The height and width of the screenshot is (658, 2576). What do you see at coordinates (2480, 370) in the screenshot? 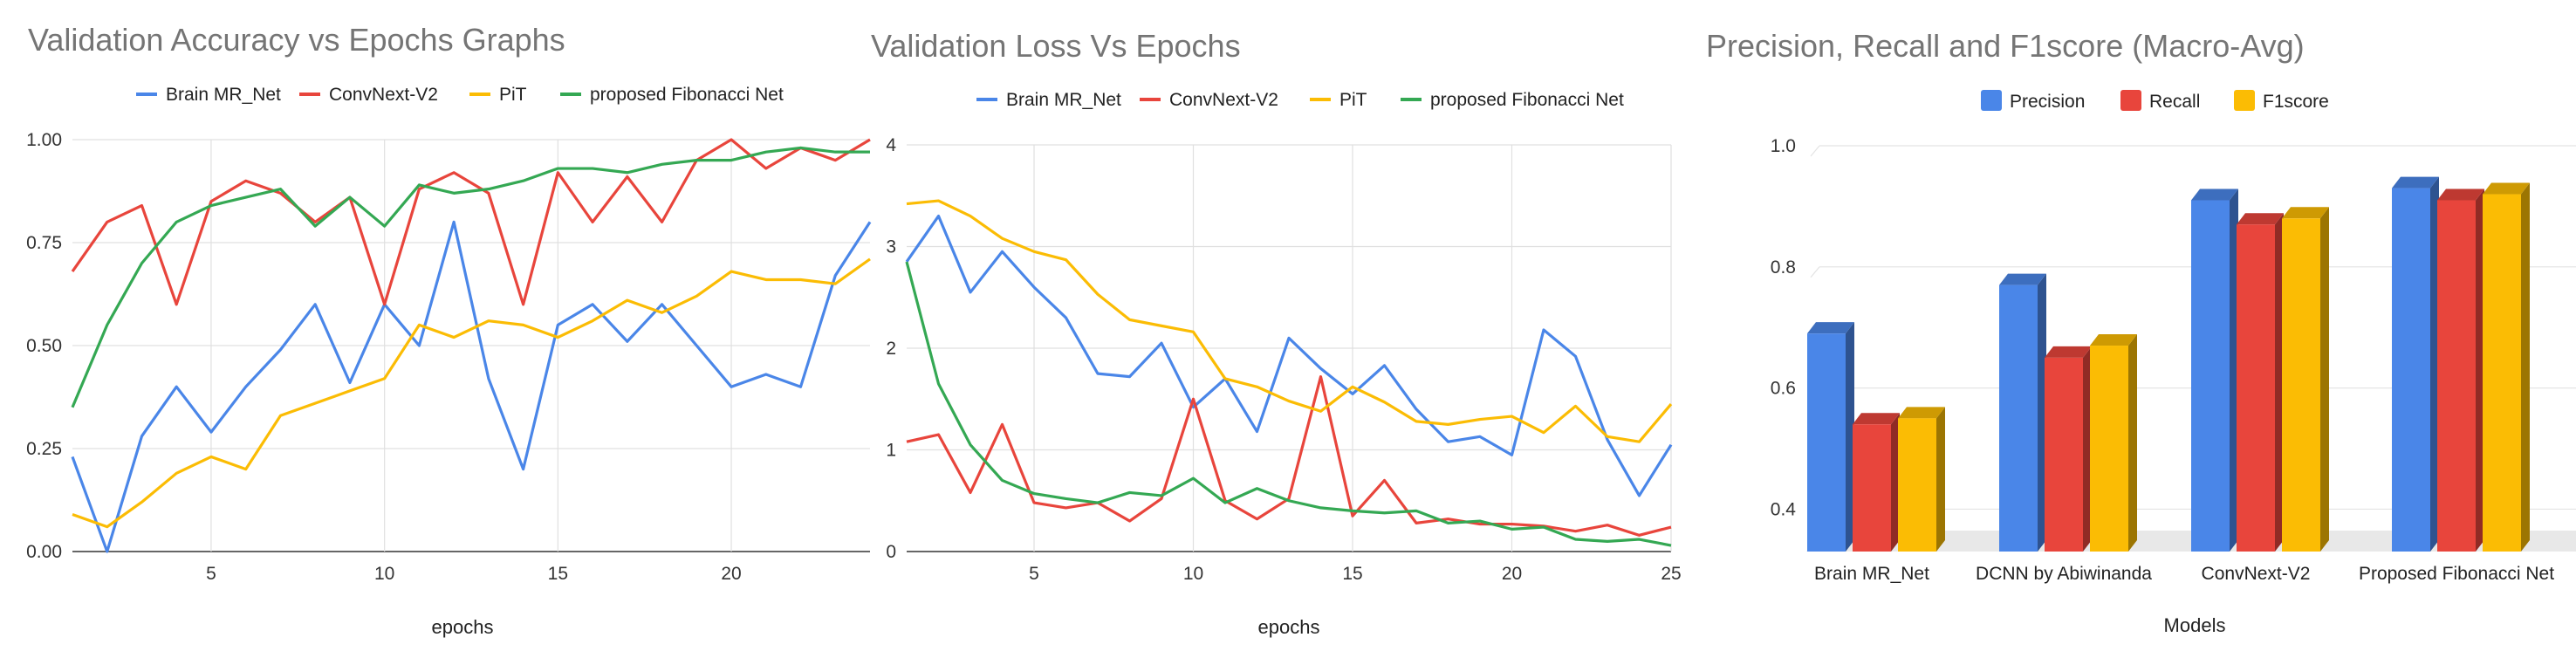
I see `prf-bar-side-proposed-fibonacci-net-recall` at bounding box center [2480, 370].